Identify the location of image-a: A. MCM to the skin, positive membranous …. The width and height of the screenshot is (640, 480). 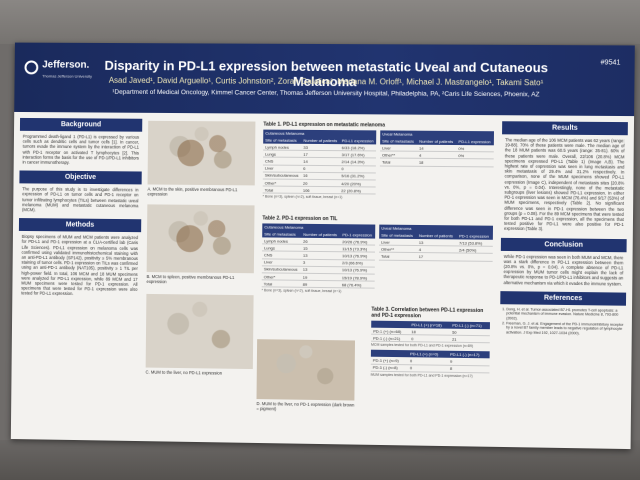
(201, 159).